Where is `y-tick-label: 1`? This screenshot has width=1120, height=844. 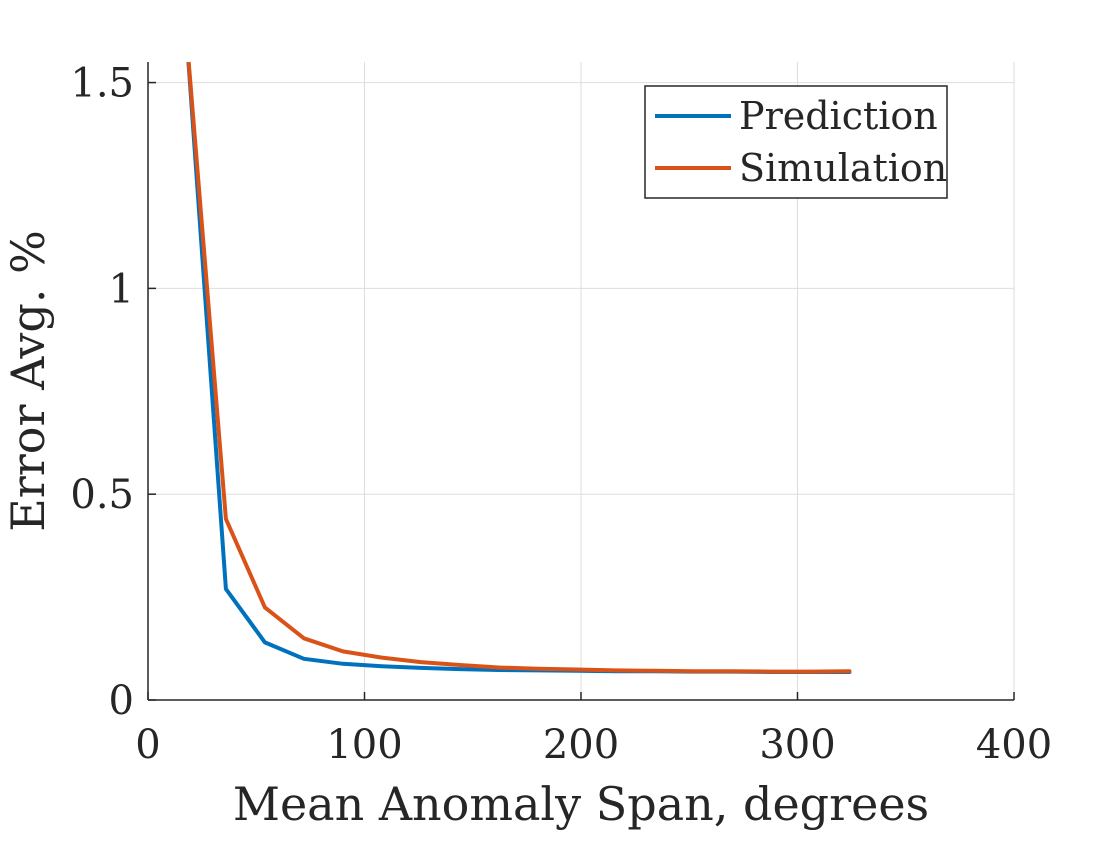
y-tick-label: 1 is located at coordinates (121, 289).